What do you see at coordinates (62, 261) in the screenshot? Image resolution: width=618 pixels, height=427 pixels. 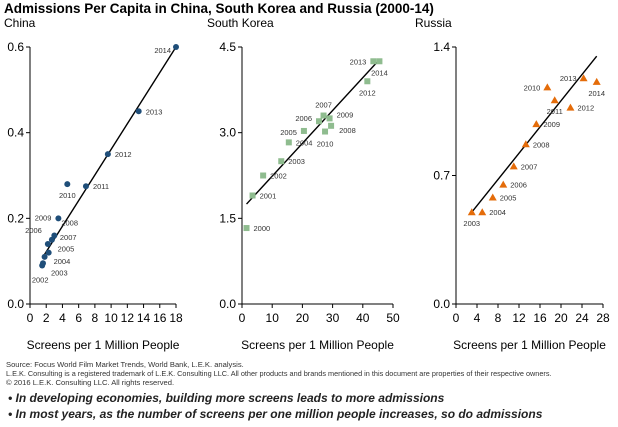 I see `point-label: 2004` at bounding box center [62, 261].